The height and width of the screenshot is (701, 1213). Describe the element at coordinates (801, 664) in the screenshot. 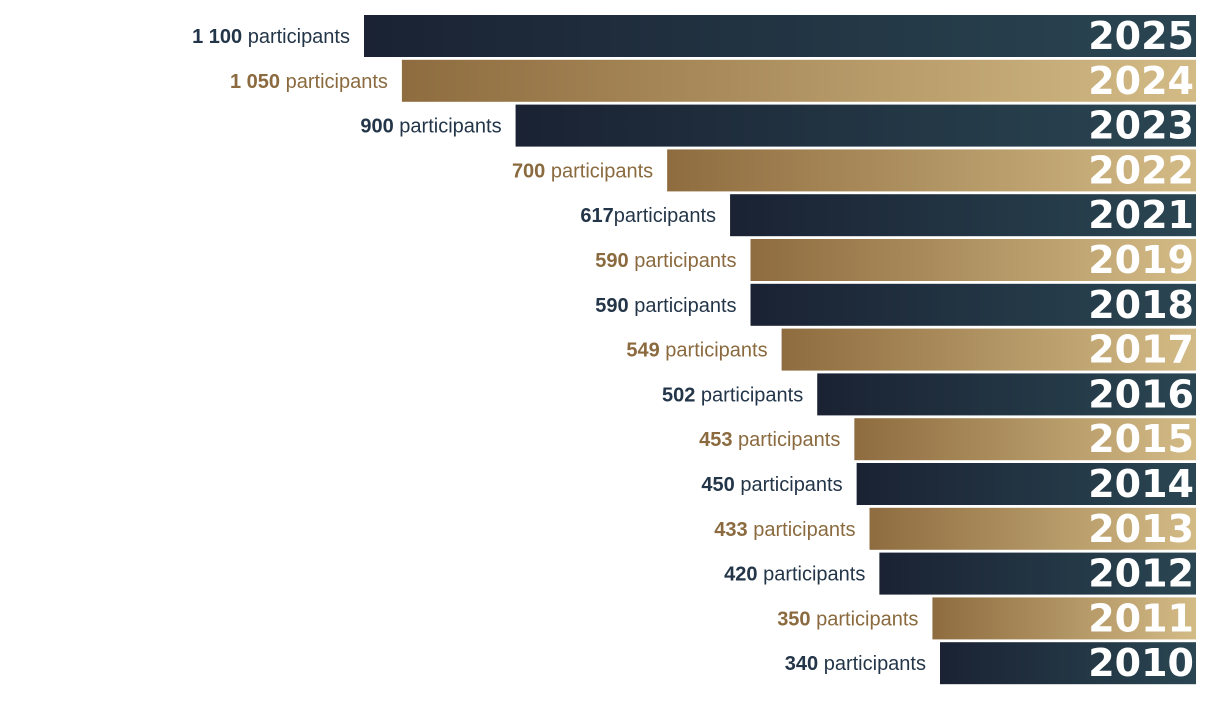

I see `value-number-2010: 340` at that location.